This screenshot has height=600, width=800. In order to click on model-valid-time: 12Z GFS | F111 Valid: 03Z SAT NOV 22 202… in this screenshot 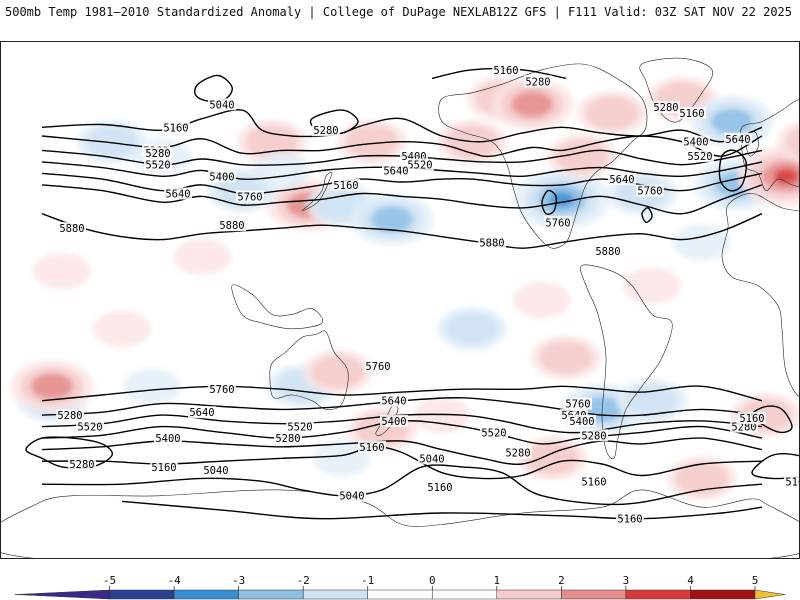, I will do `click(643, 12)`.